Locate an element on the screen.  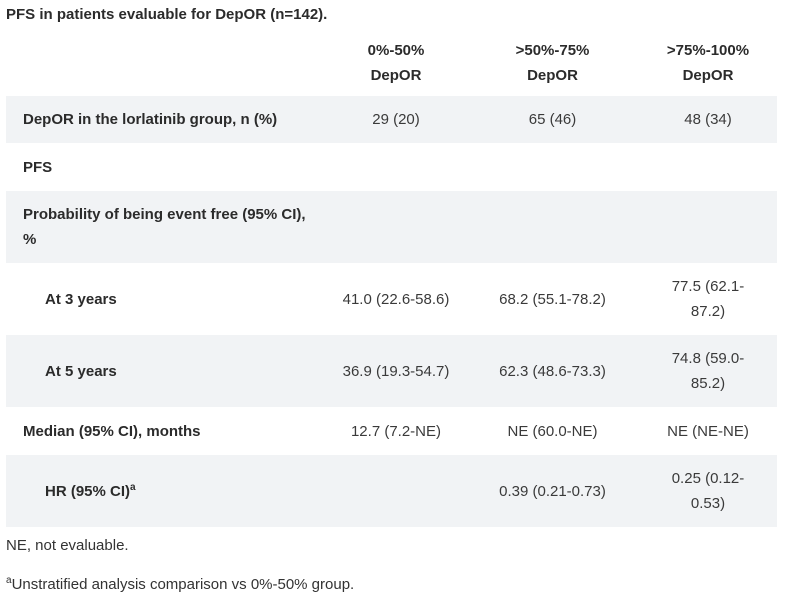
cell-value: 0.25 (0.12-0.53) is located at coordinates (708, 491).